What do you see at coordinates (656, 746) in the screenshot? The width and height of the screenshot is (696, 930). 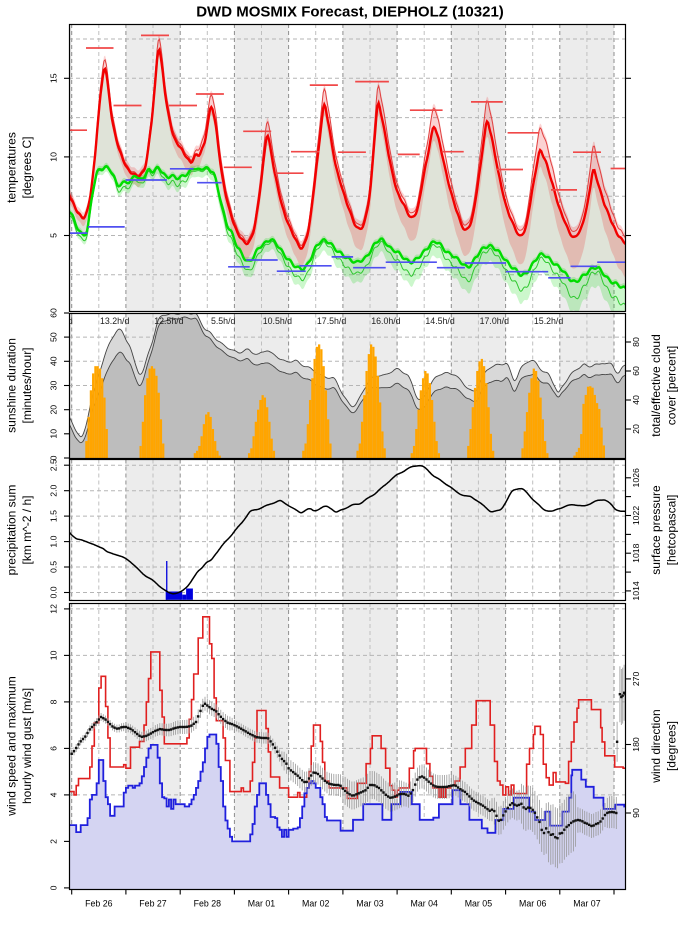 I see `svg-text: wind direction` at bounding box center [656, 746].